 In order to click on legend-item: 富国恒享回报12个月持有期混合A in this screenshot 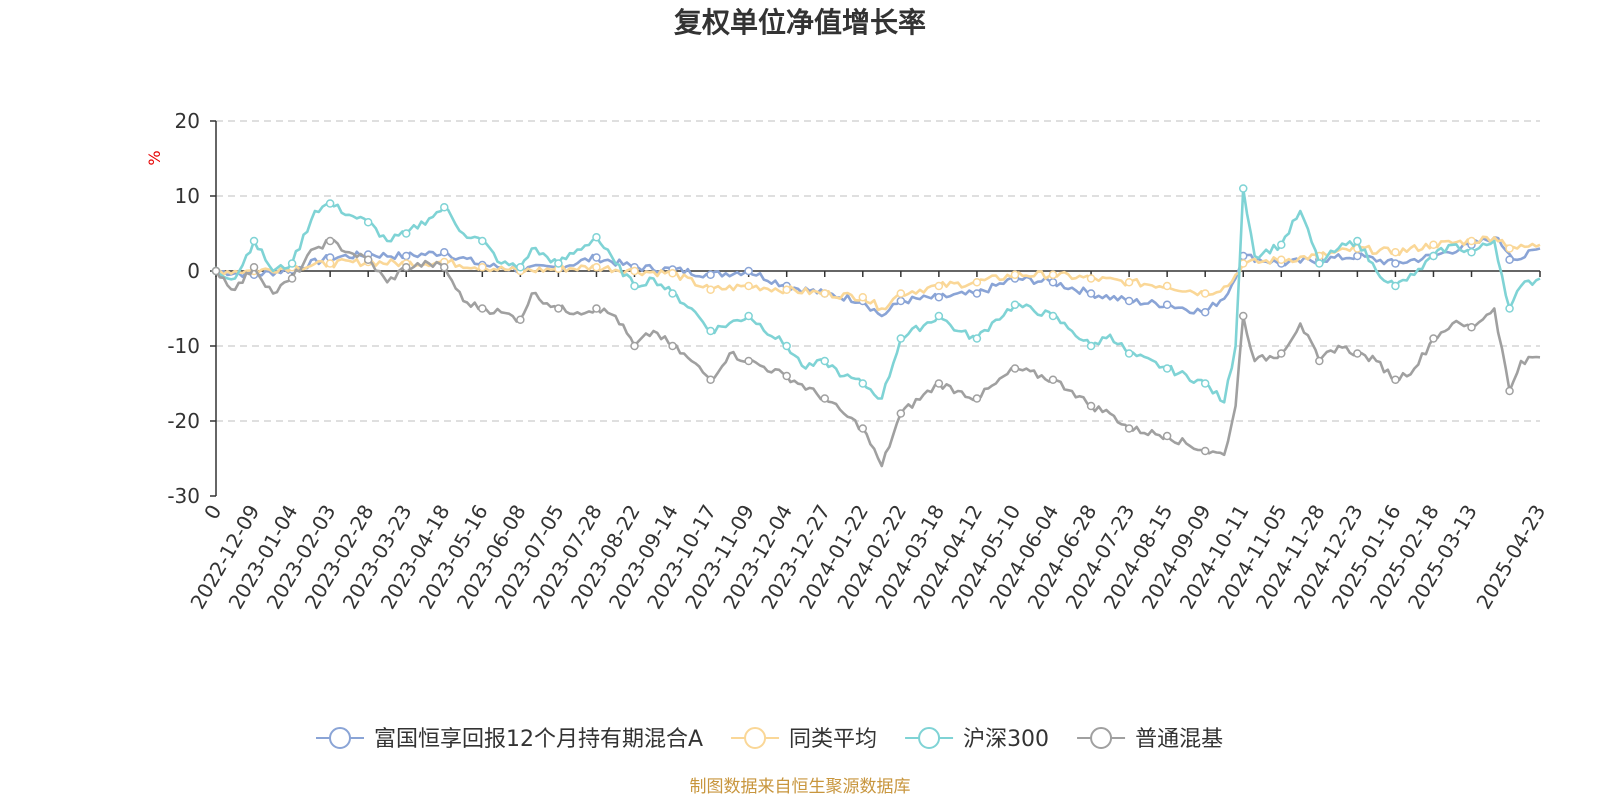, I will do `click(509, 739)`.